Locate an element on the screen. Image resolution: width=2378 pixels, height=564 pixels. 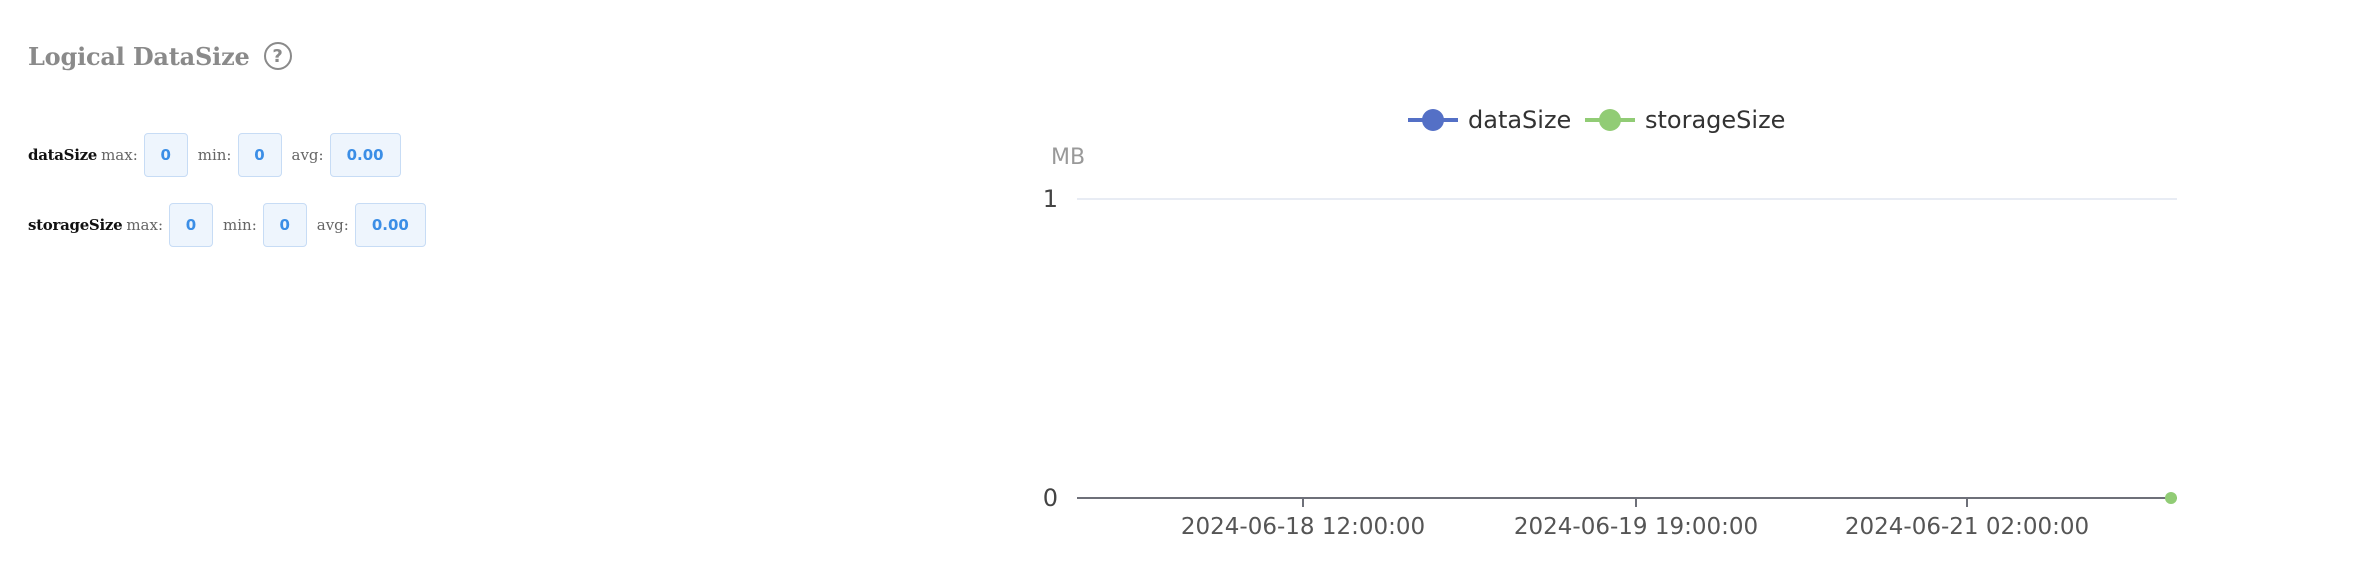
panel-header: Logical DataSize ? is located at coordinates (160, 56).